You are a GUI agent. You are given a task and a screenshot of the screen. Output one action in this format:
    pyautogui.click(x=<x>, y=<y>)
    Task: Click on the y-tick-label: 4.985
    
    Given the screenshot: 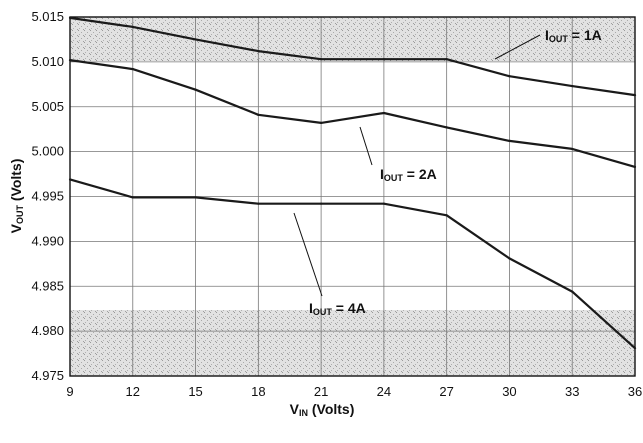 What is the action you would take?
    pyautogui.click(x=47, y=285)
    